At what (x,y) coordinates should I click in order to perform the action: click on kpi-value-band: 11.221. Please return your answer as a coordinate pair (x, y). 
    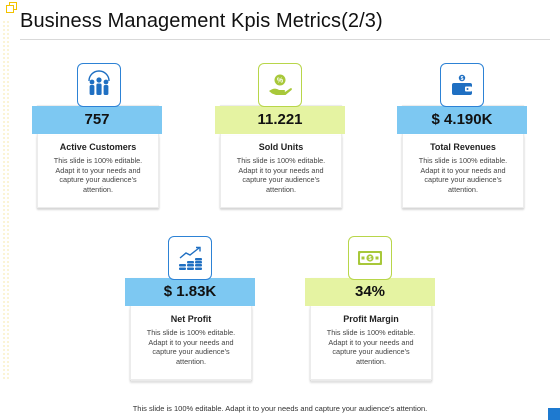
    Looking at the image, I should click on (280, 120).